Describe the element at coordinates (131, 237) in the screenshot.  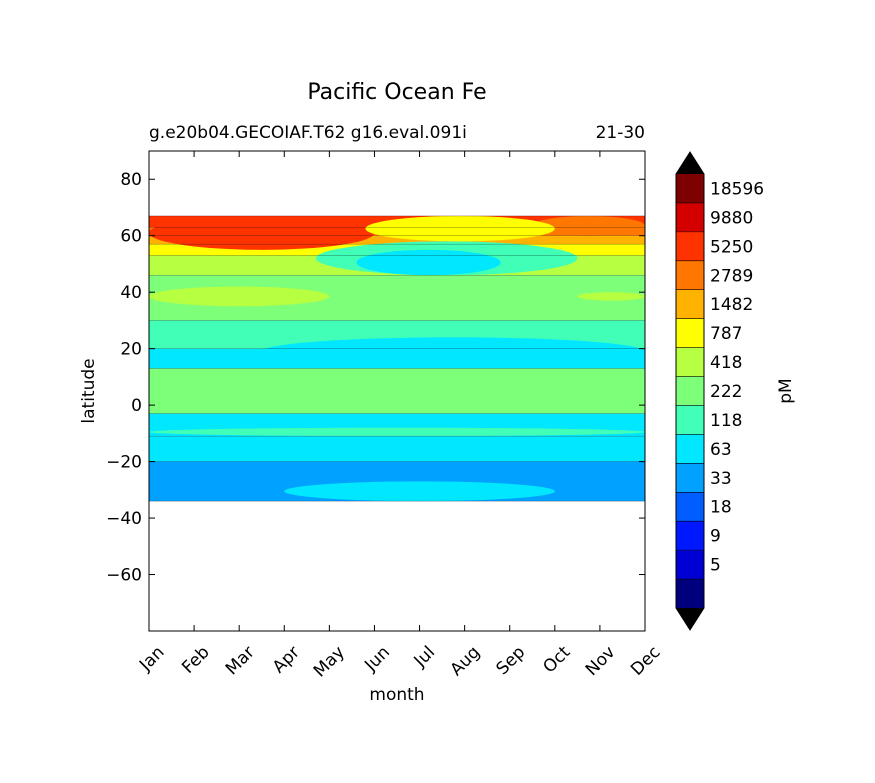
I see `y-tick-label-1: 60` at that location.